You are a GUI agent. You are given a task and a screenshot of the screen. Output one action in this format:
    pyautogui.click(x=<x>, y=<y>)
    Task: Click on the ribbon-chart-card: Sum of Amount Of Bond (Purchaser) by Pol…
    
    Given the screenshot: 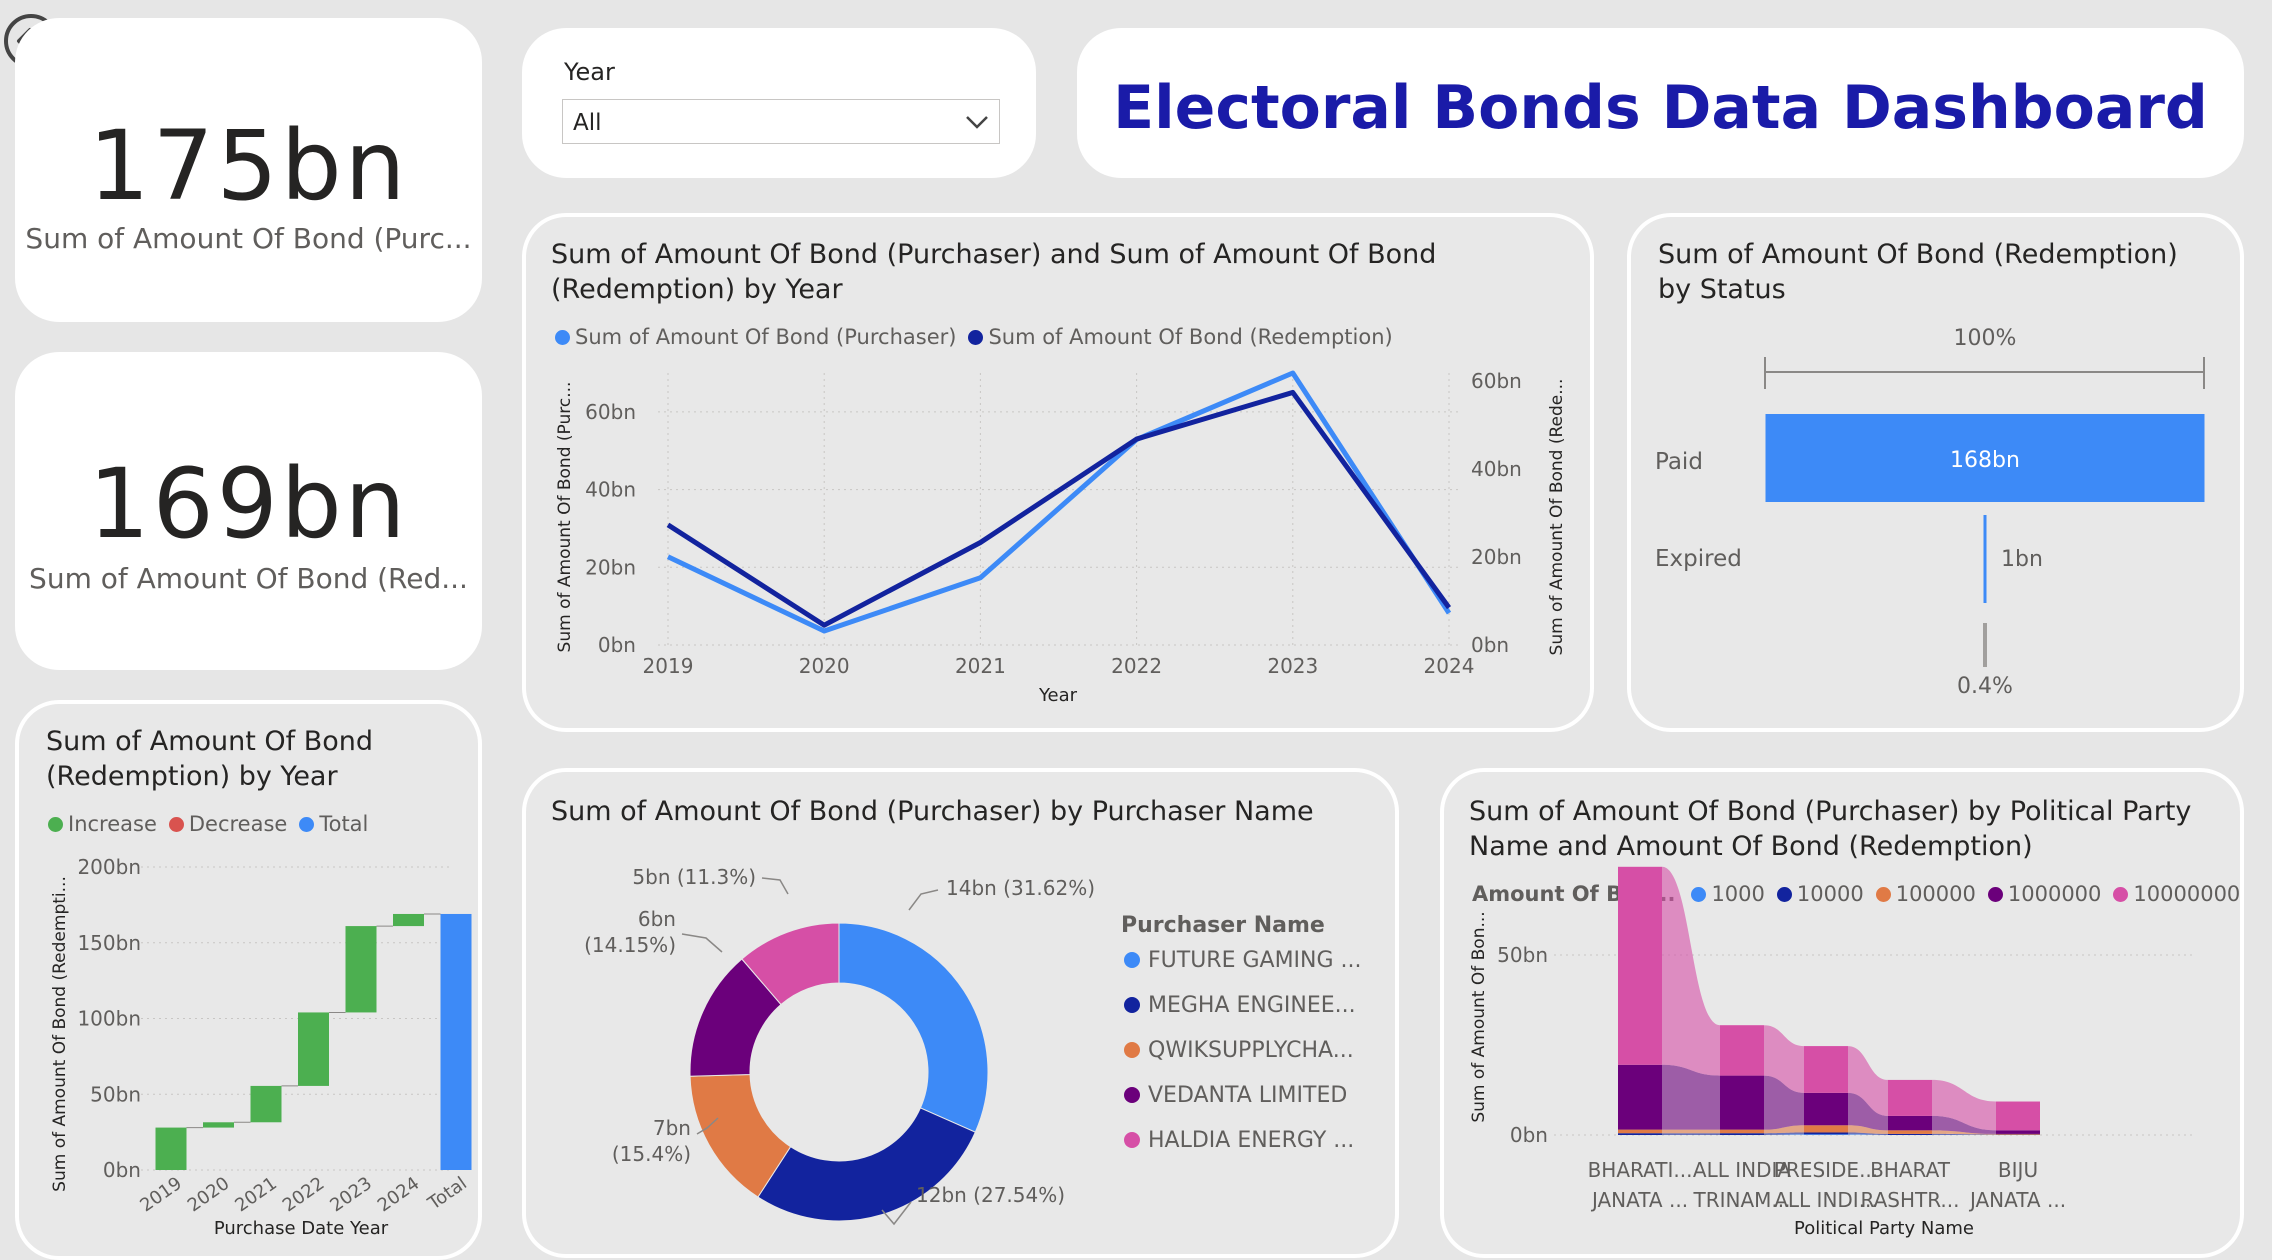 What is the action you would take?
    pyautogui.click(x=1842, y=1013)
    